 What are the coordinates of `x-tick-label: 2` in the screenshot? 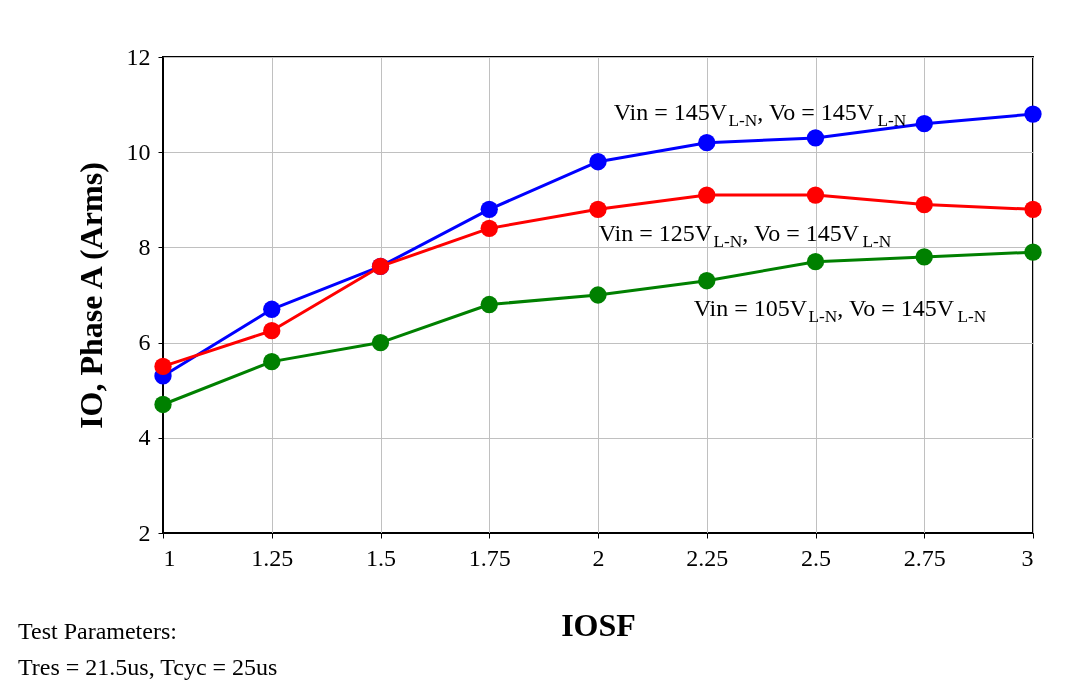 It's located at (598, 557).